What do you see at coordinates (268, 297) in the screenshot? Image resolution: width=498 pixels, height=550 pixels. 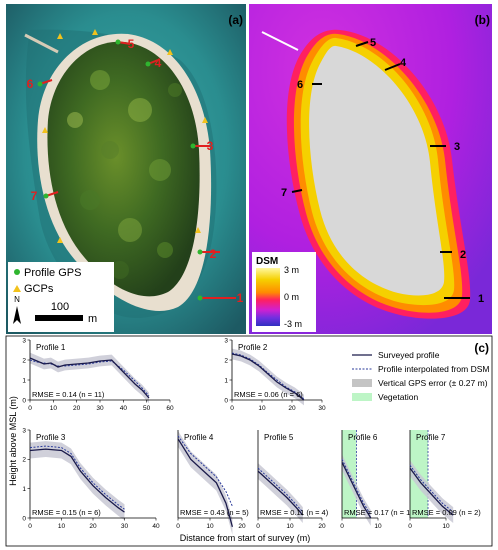 I see `dsm-colorbar` at bounding box center [268, 297].